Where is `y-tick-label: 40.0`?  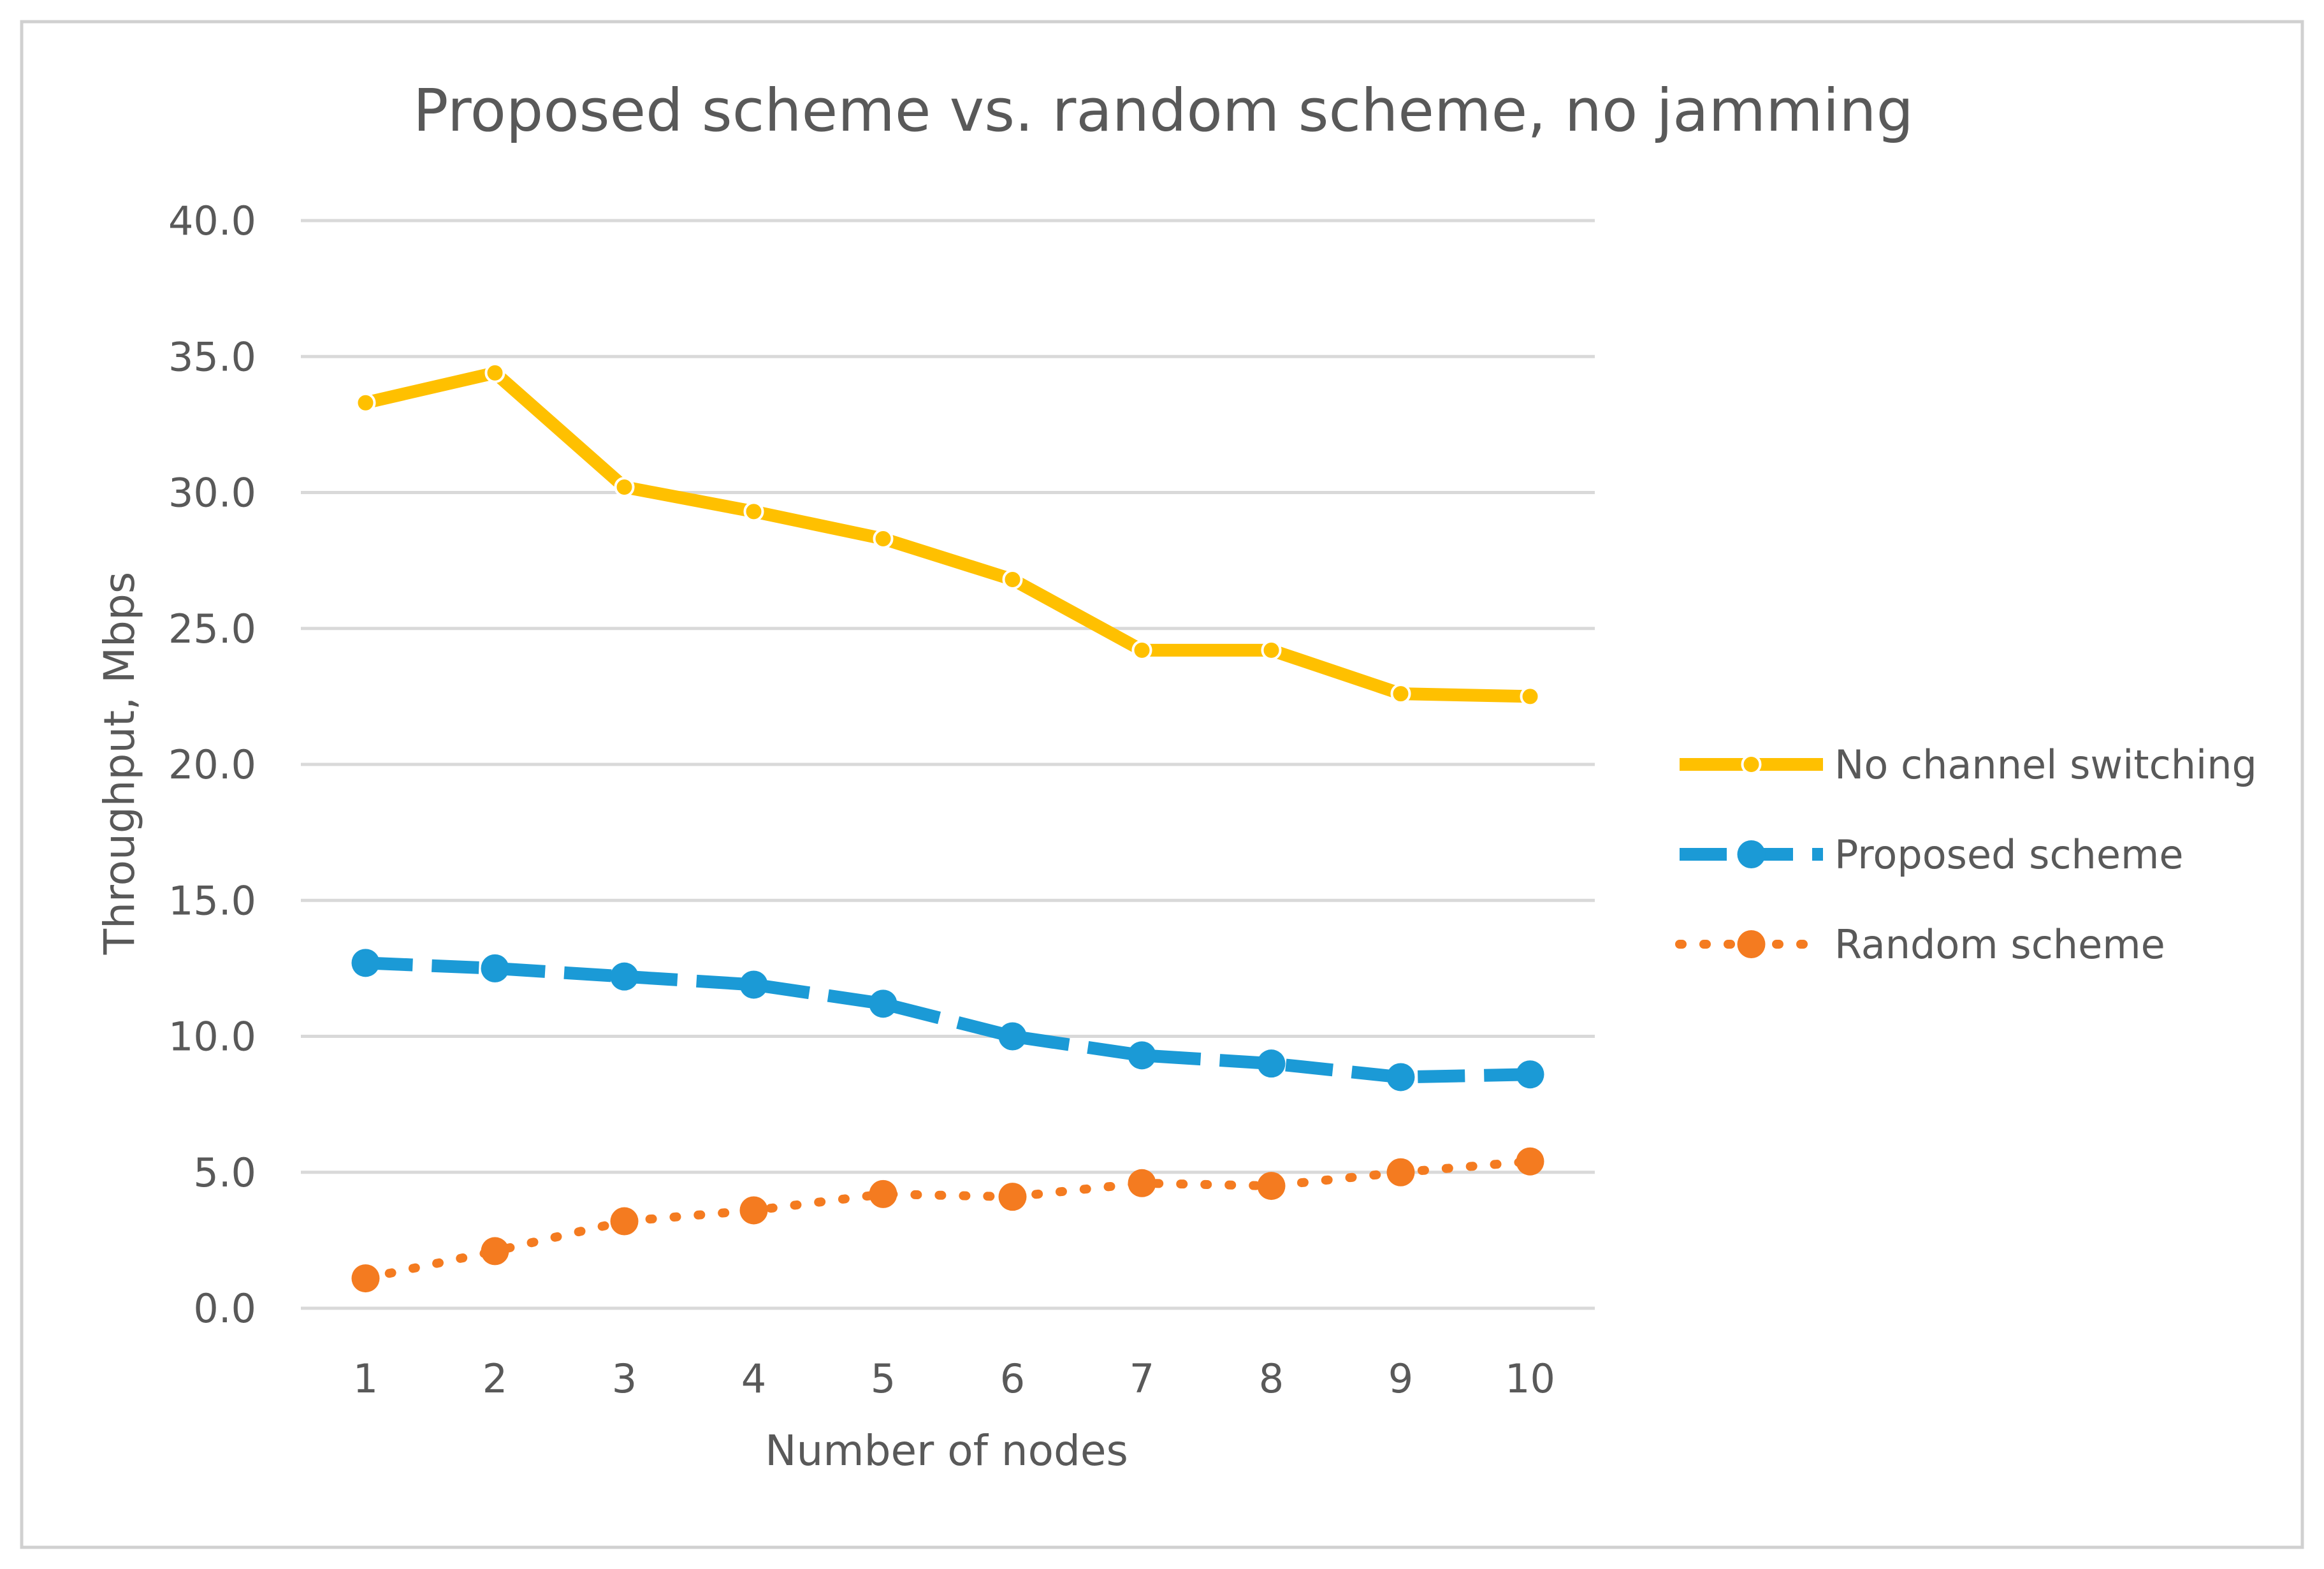 y-tick-label: 40.0 is located at coordinates (212, 221).